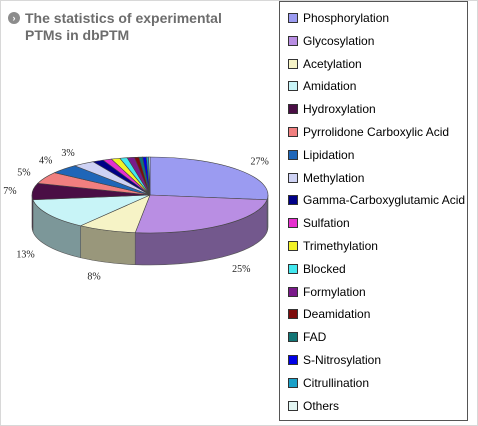  What do you see at coordinates (14, 18) in the screenshot?
I see `chevron-right-circle-icon: ›` at bounding box center [14, 18].